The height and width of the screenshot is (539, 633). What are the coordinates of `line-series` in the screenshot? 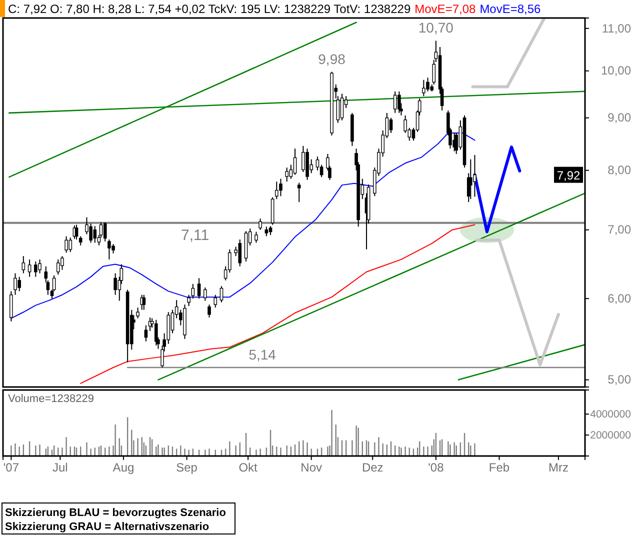 It's located at (497, 190).